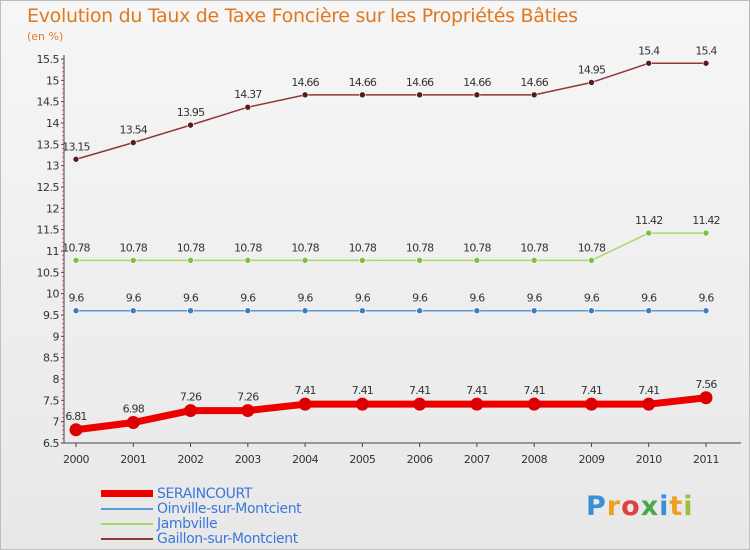 The image size is (750, 550). Describe the element at coordinates (650, 506) in the screenshot. I see `logo-letter: x` at that location.